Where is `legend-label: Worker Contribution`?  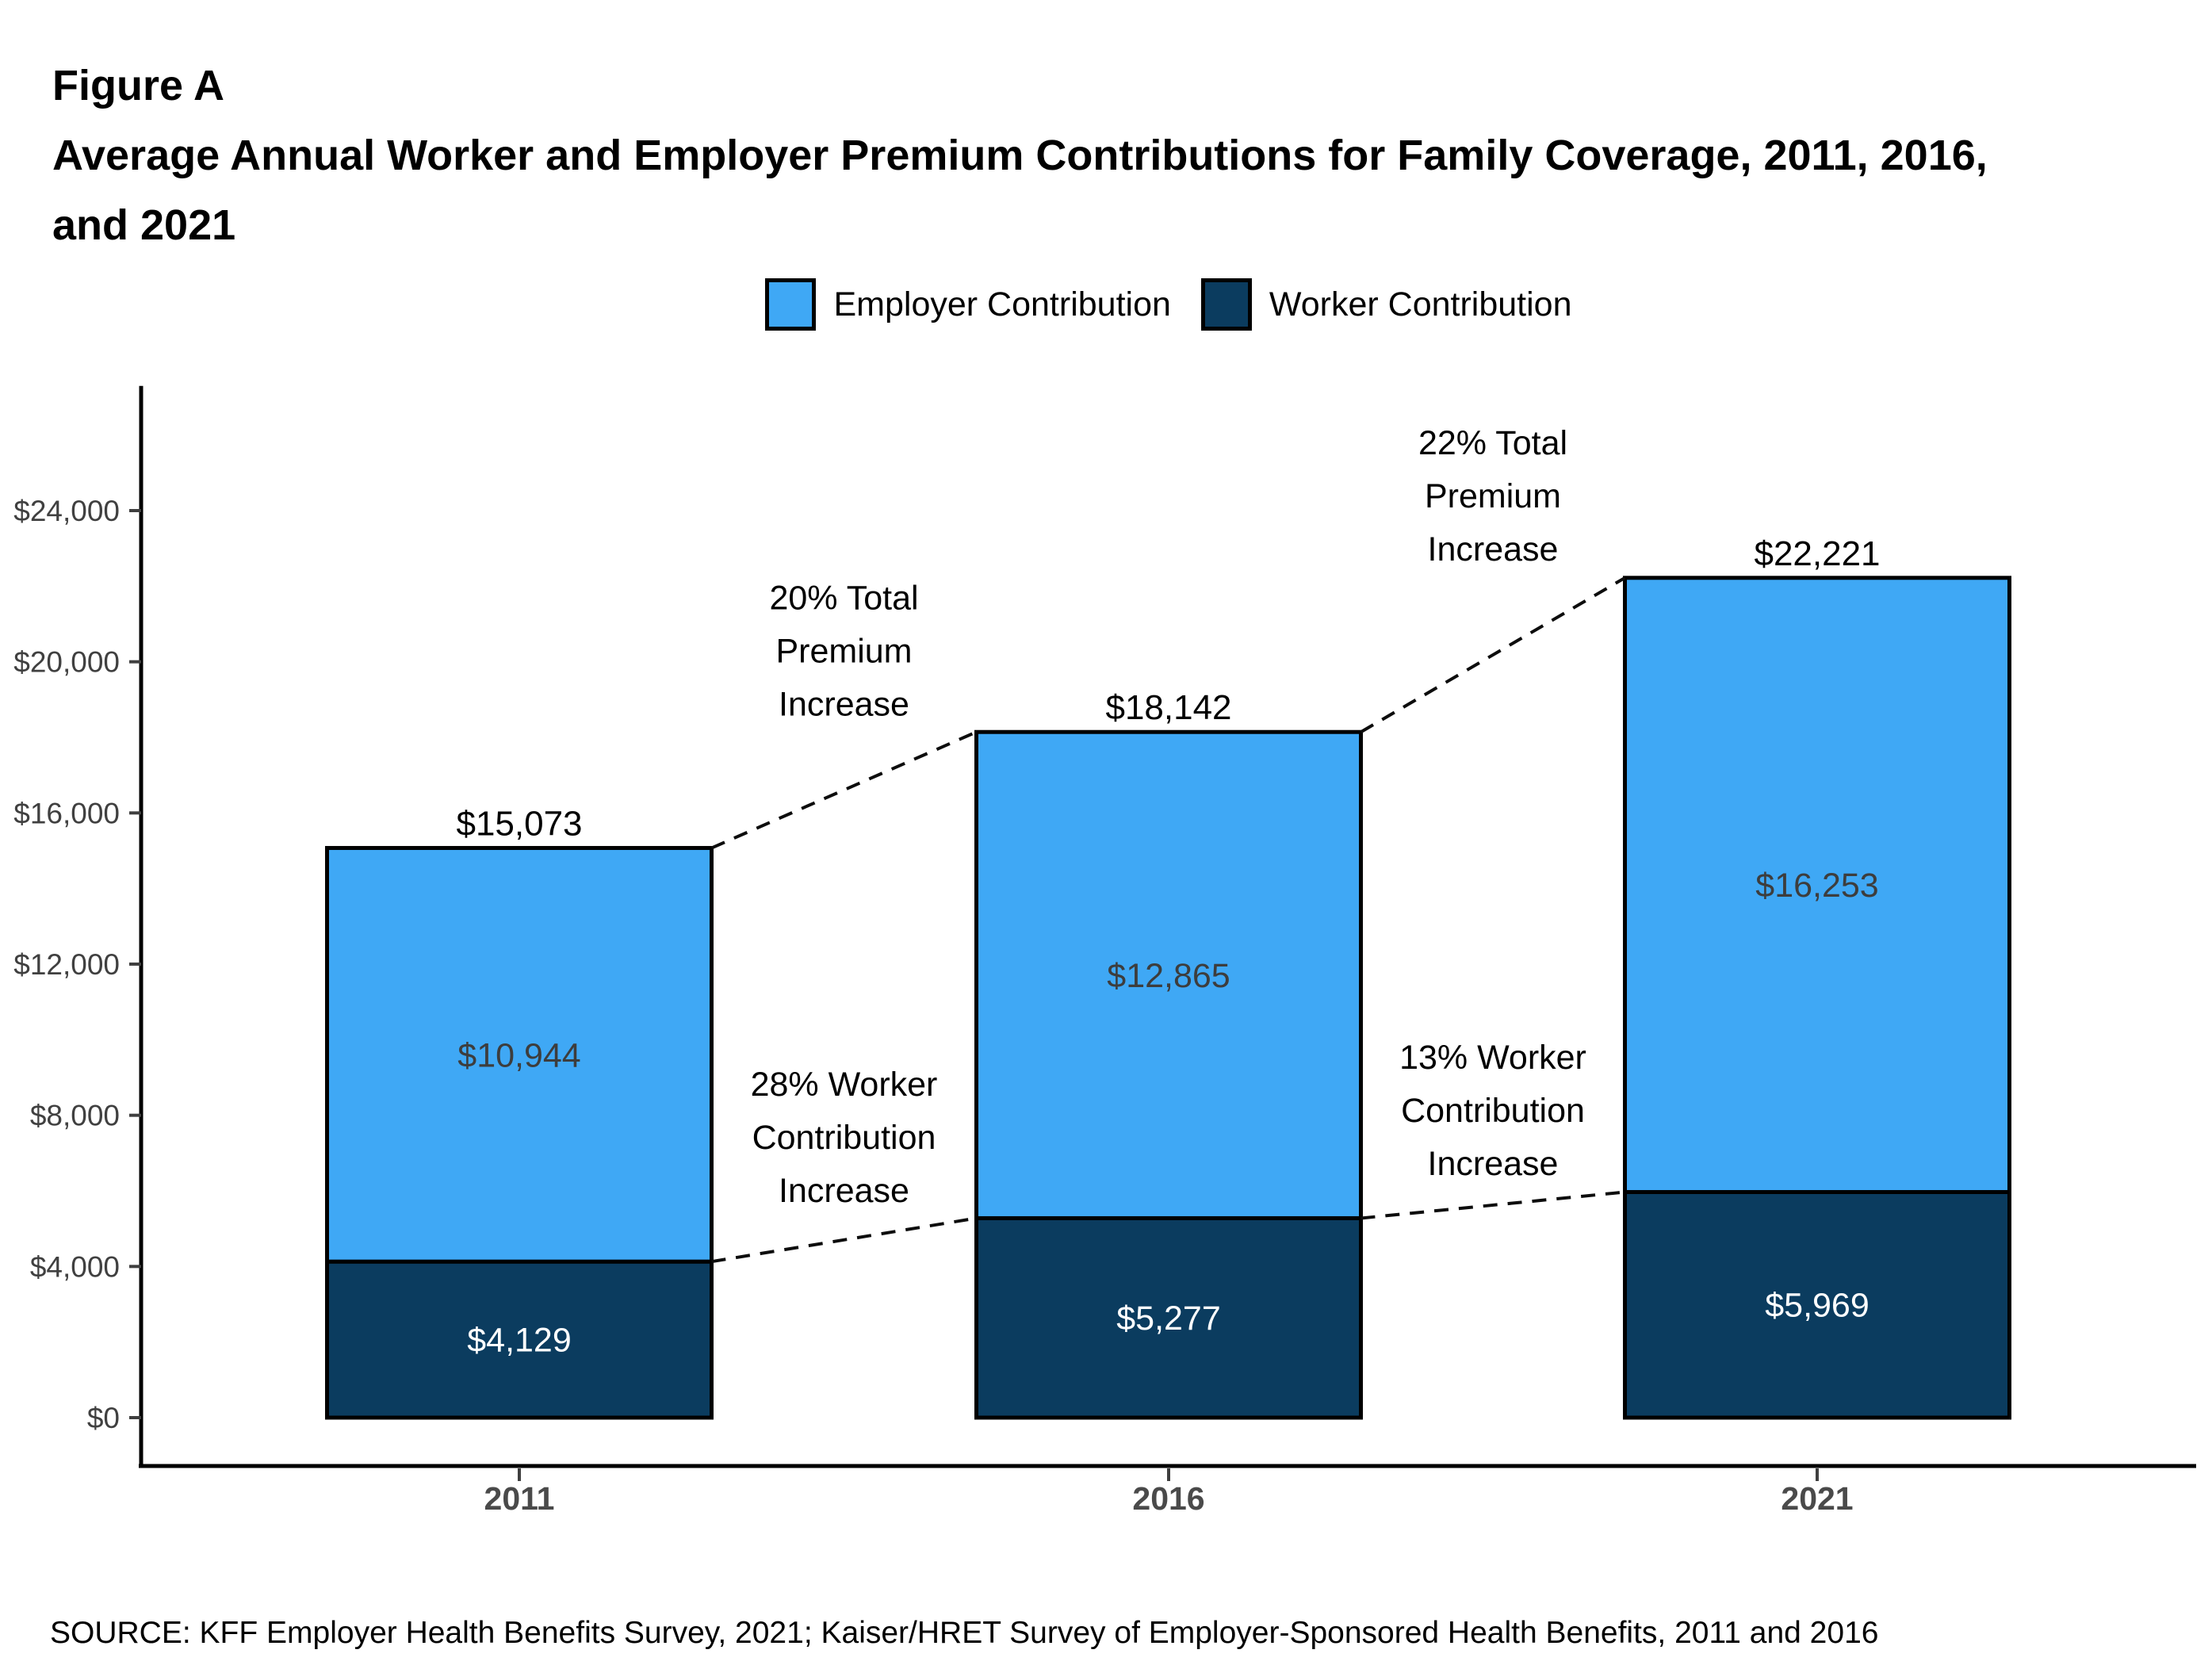
legend-label: Worker Contribution is located at coordinates (1420, 304).